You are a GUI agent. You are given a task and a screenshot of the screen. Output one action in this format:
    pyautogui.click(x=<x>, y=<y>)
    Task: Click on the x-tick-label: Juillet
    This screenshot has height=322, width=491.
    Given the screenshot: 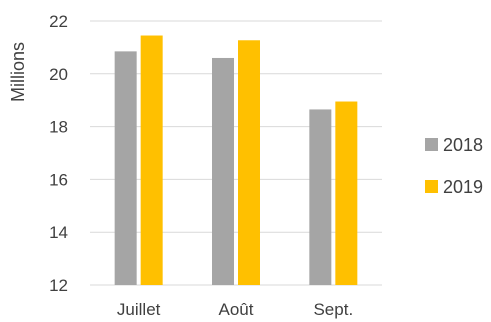 What is the action you would take?
    pyautogui.click(x=139, y=309)
    